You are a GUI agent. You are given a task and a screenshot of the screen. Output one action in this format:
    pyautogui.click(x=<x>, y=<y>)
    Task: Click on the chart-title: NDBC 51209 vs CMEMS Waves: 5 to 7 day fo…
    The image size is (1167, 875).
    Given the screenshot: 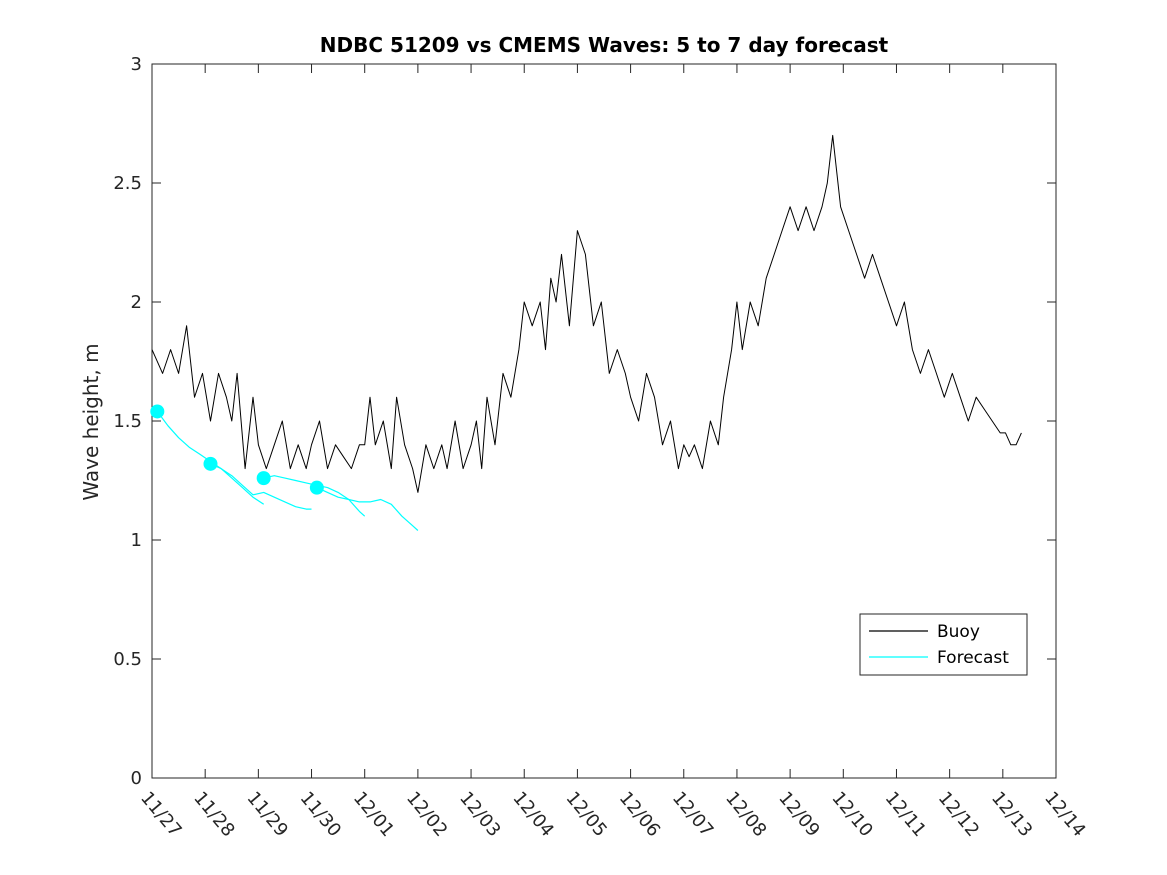 What is the action you would take?
    pyautogui.click(x=604, y=45)
    